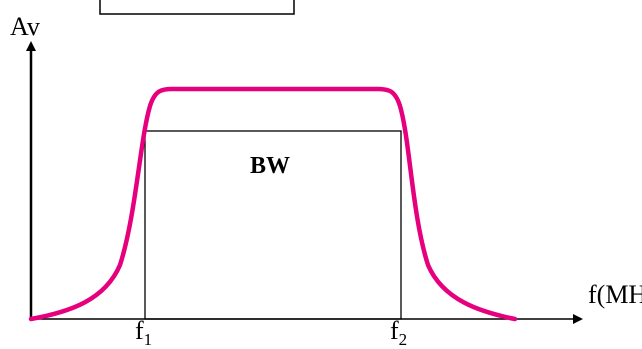 The image size is (642, 349). I want to click on y-axis-label: Av, so click(25, 26).